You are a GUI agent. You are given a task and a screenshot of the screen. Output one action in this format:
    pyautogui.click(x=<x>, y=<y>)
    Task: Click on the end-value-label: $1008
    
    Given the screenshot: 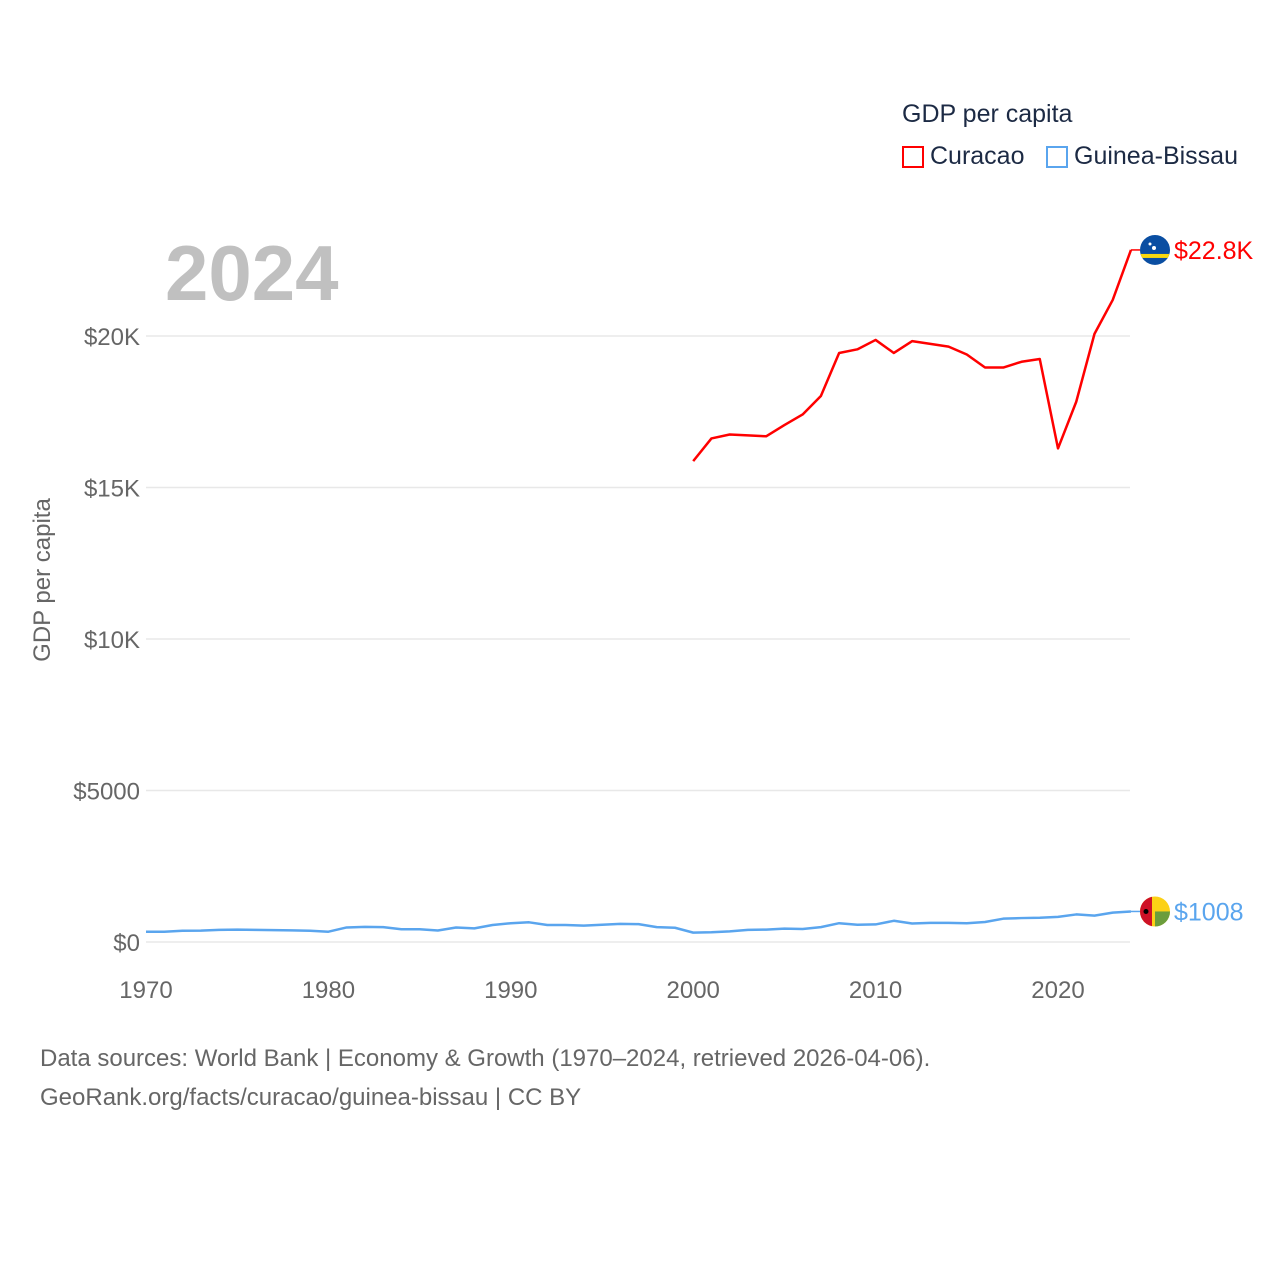 What is the action you would take?
    pyautogui.click(x=1209, y=912)
    